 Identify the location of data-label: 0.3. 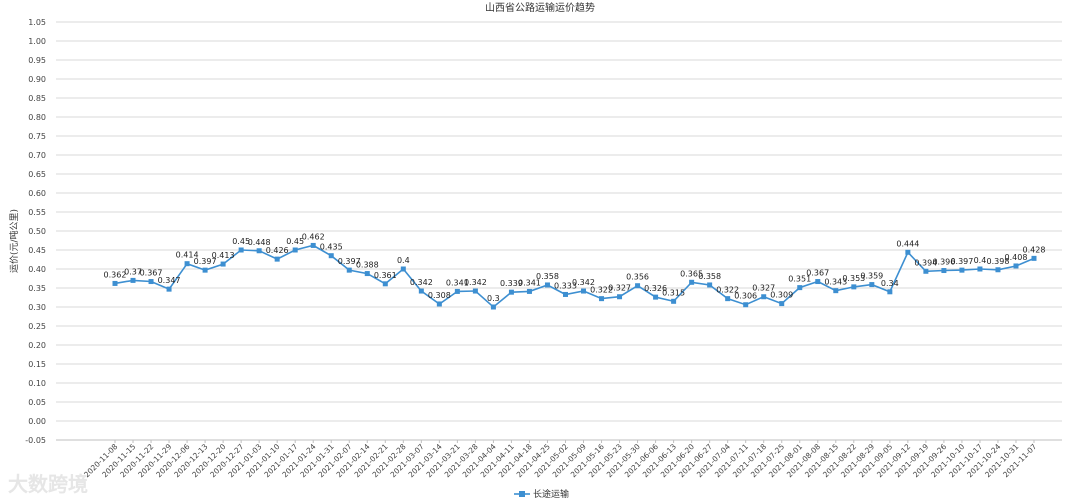
(493, 298).